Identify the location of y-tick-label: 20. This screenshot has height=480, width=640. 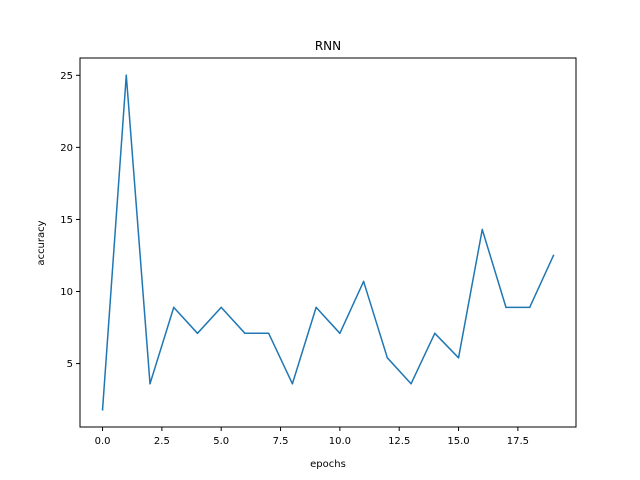
(66, 148).